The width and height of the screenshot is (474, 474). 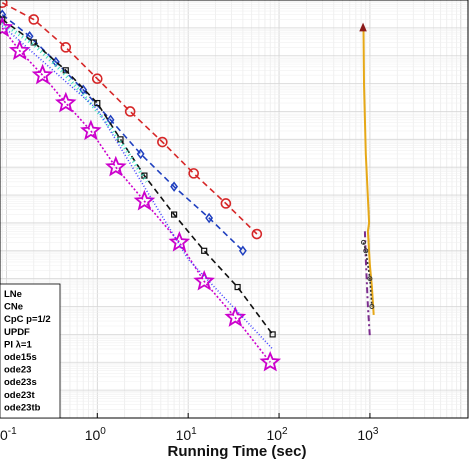 I want to click on legend-label: CNe, so click(x=13, y=307).